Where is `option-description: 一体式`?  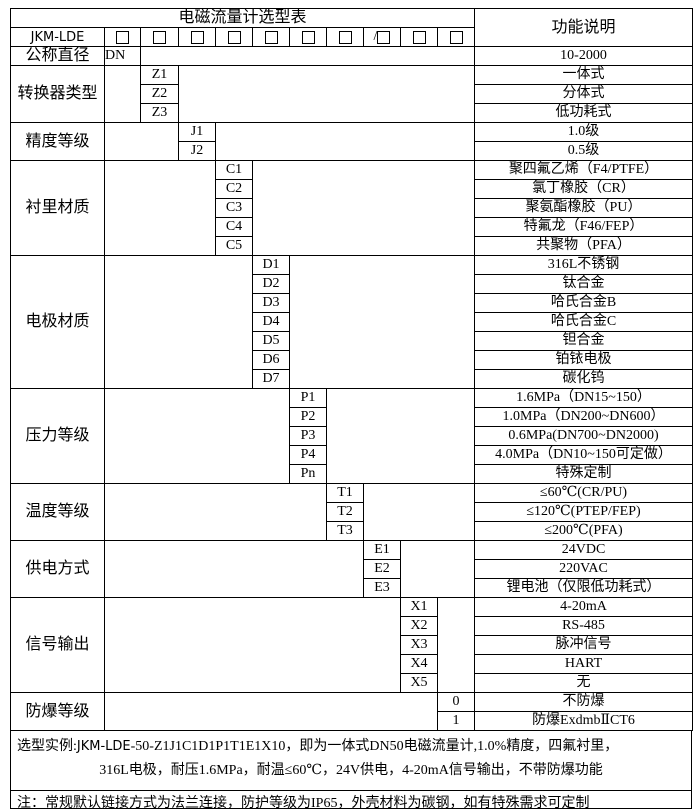 option-description: 一体式 is located at coordinates (583, 75).